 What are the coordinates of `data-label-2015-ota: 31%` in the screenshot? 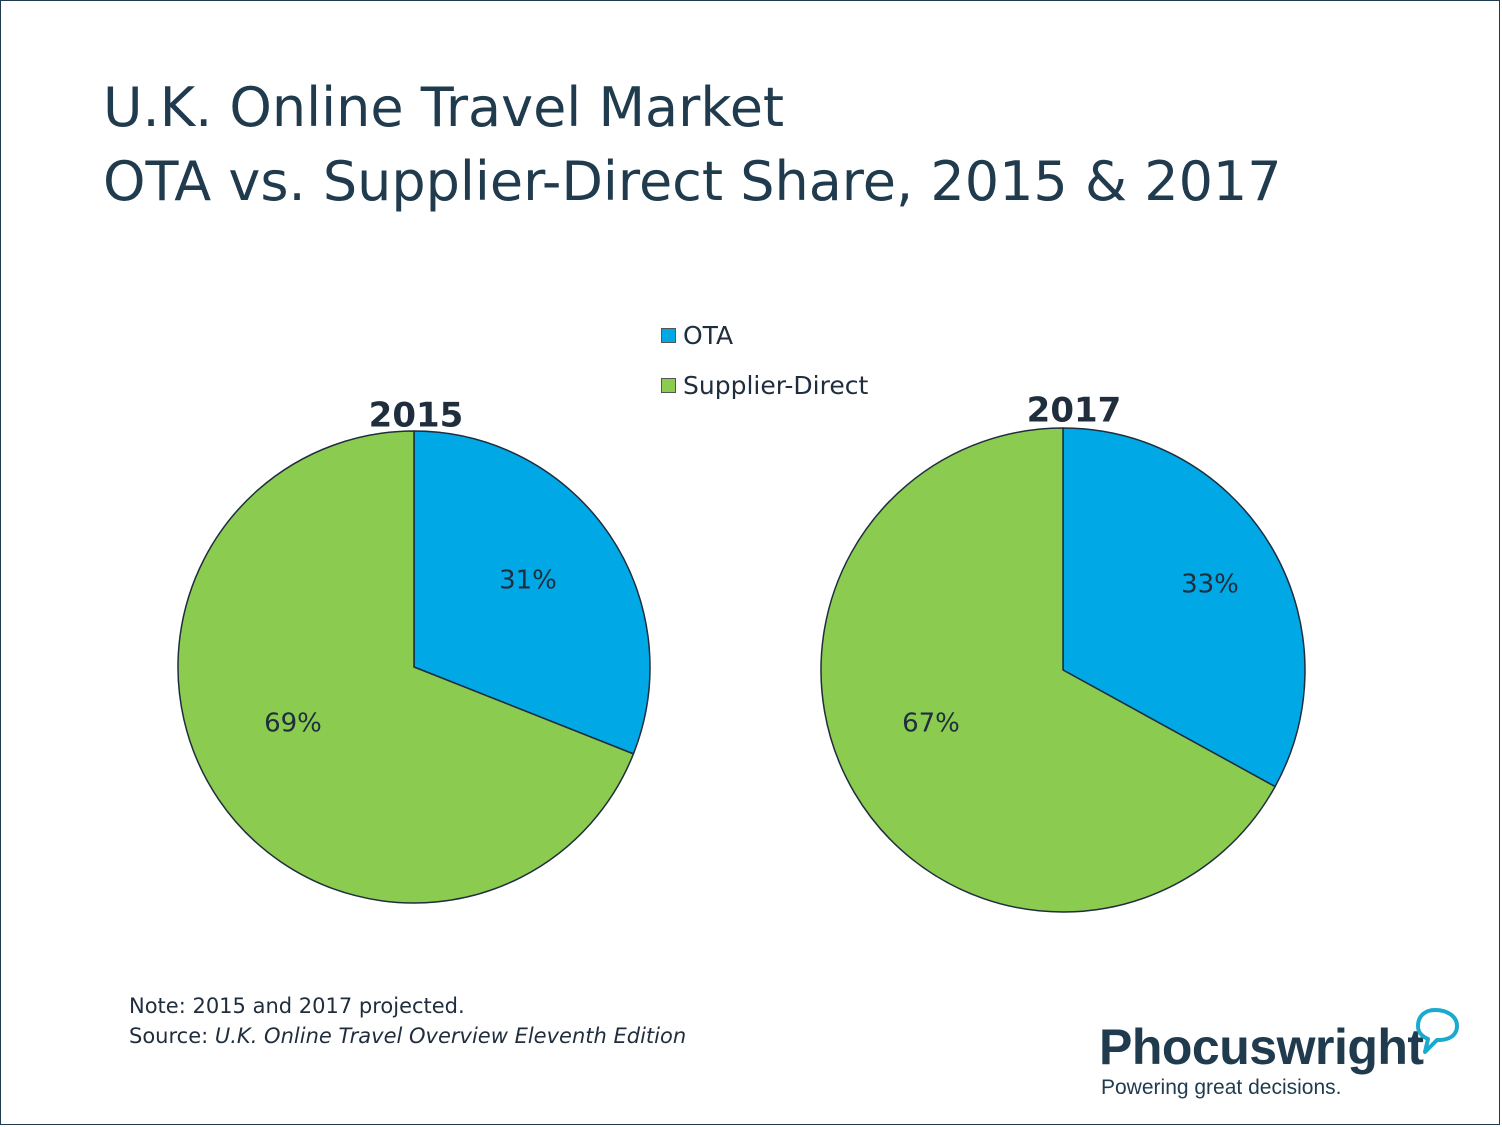 It's located at (528, 581).